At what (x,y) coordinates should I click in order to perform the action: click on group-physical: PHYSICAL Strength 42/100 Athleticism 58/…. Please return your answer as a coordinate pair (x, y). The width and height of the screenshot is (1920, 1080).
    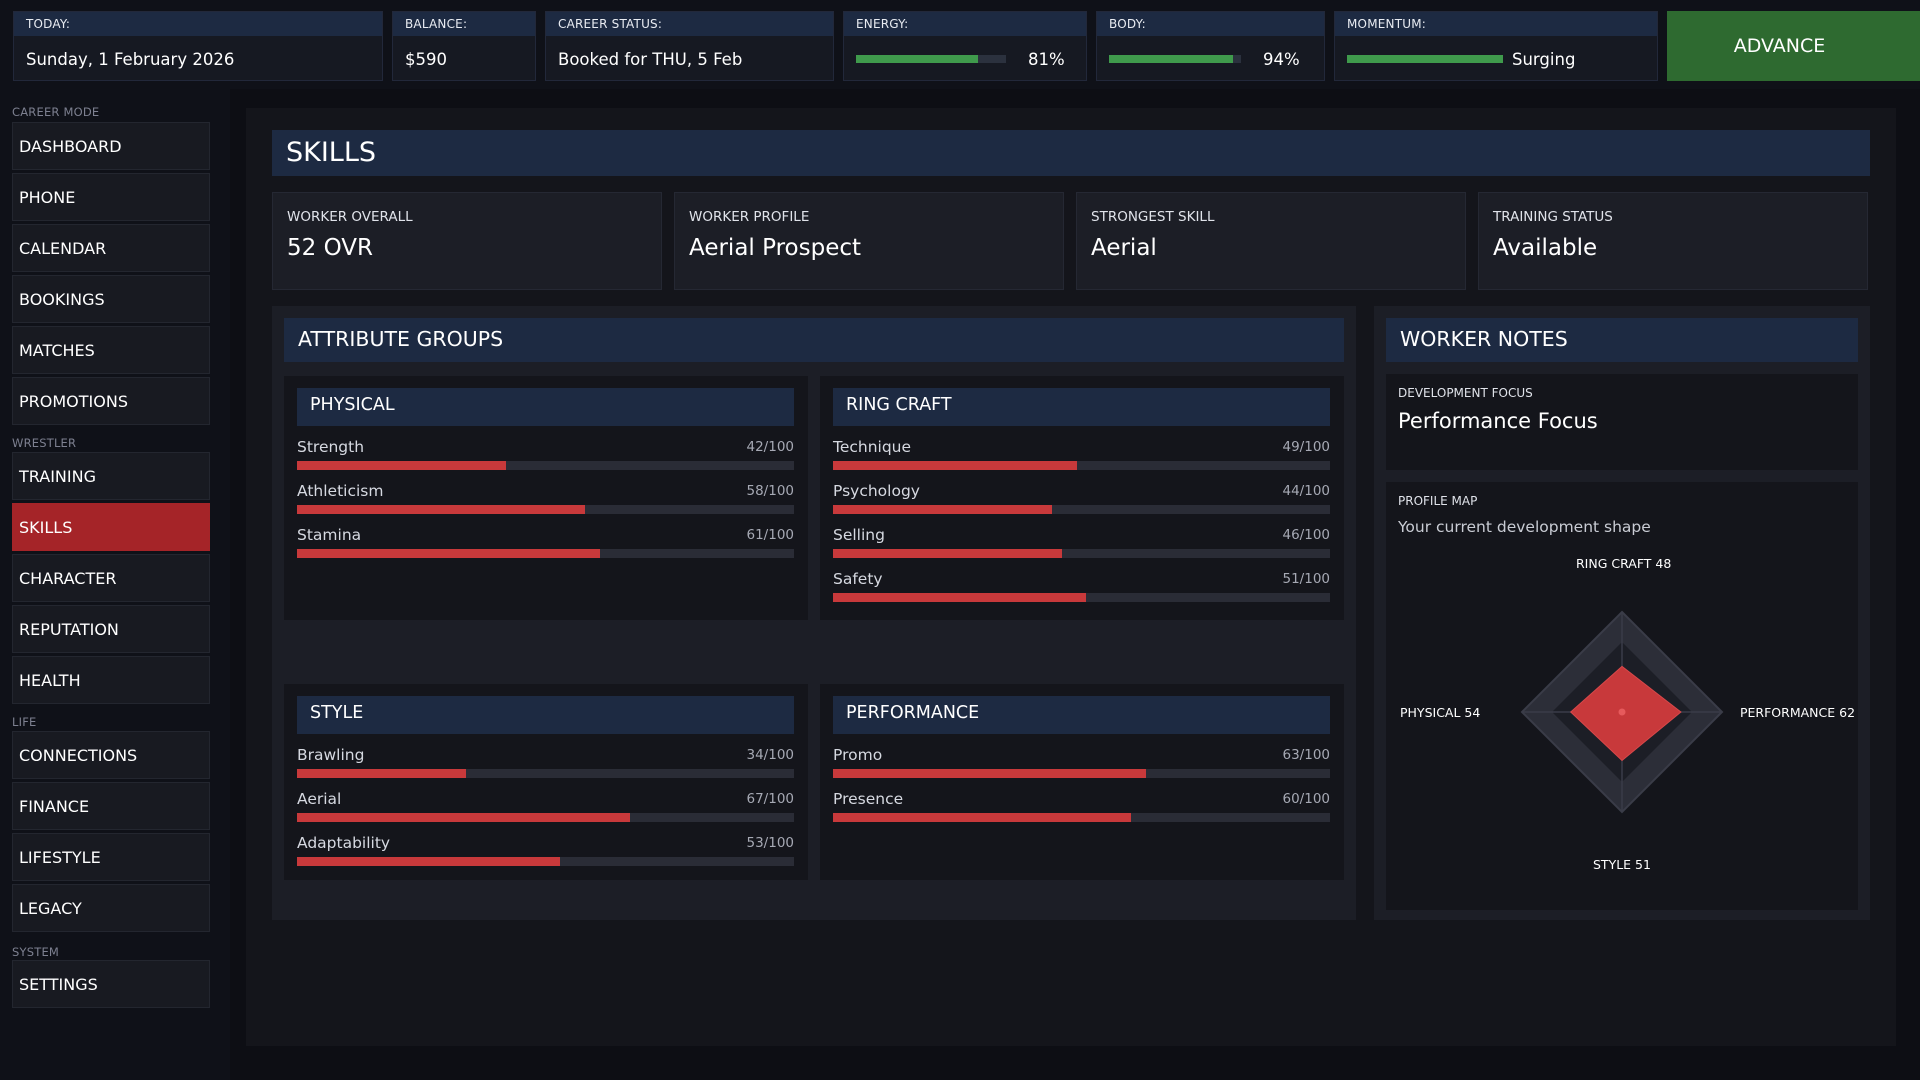
    Looking at the image, I should click on (546, 498).